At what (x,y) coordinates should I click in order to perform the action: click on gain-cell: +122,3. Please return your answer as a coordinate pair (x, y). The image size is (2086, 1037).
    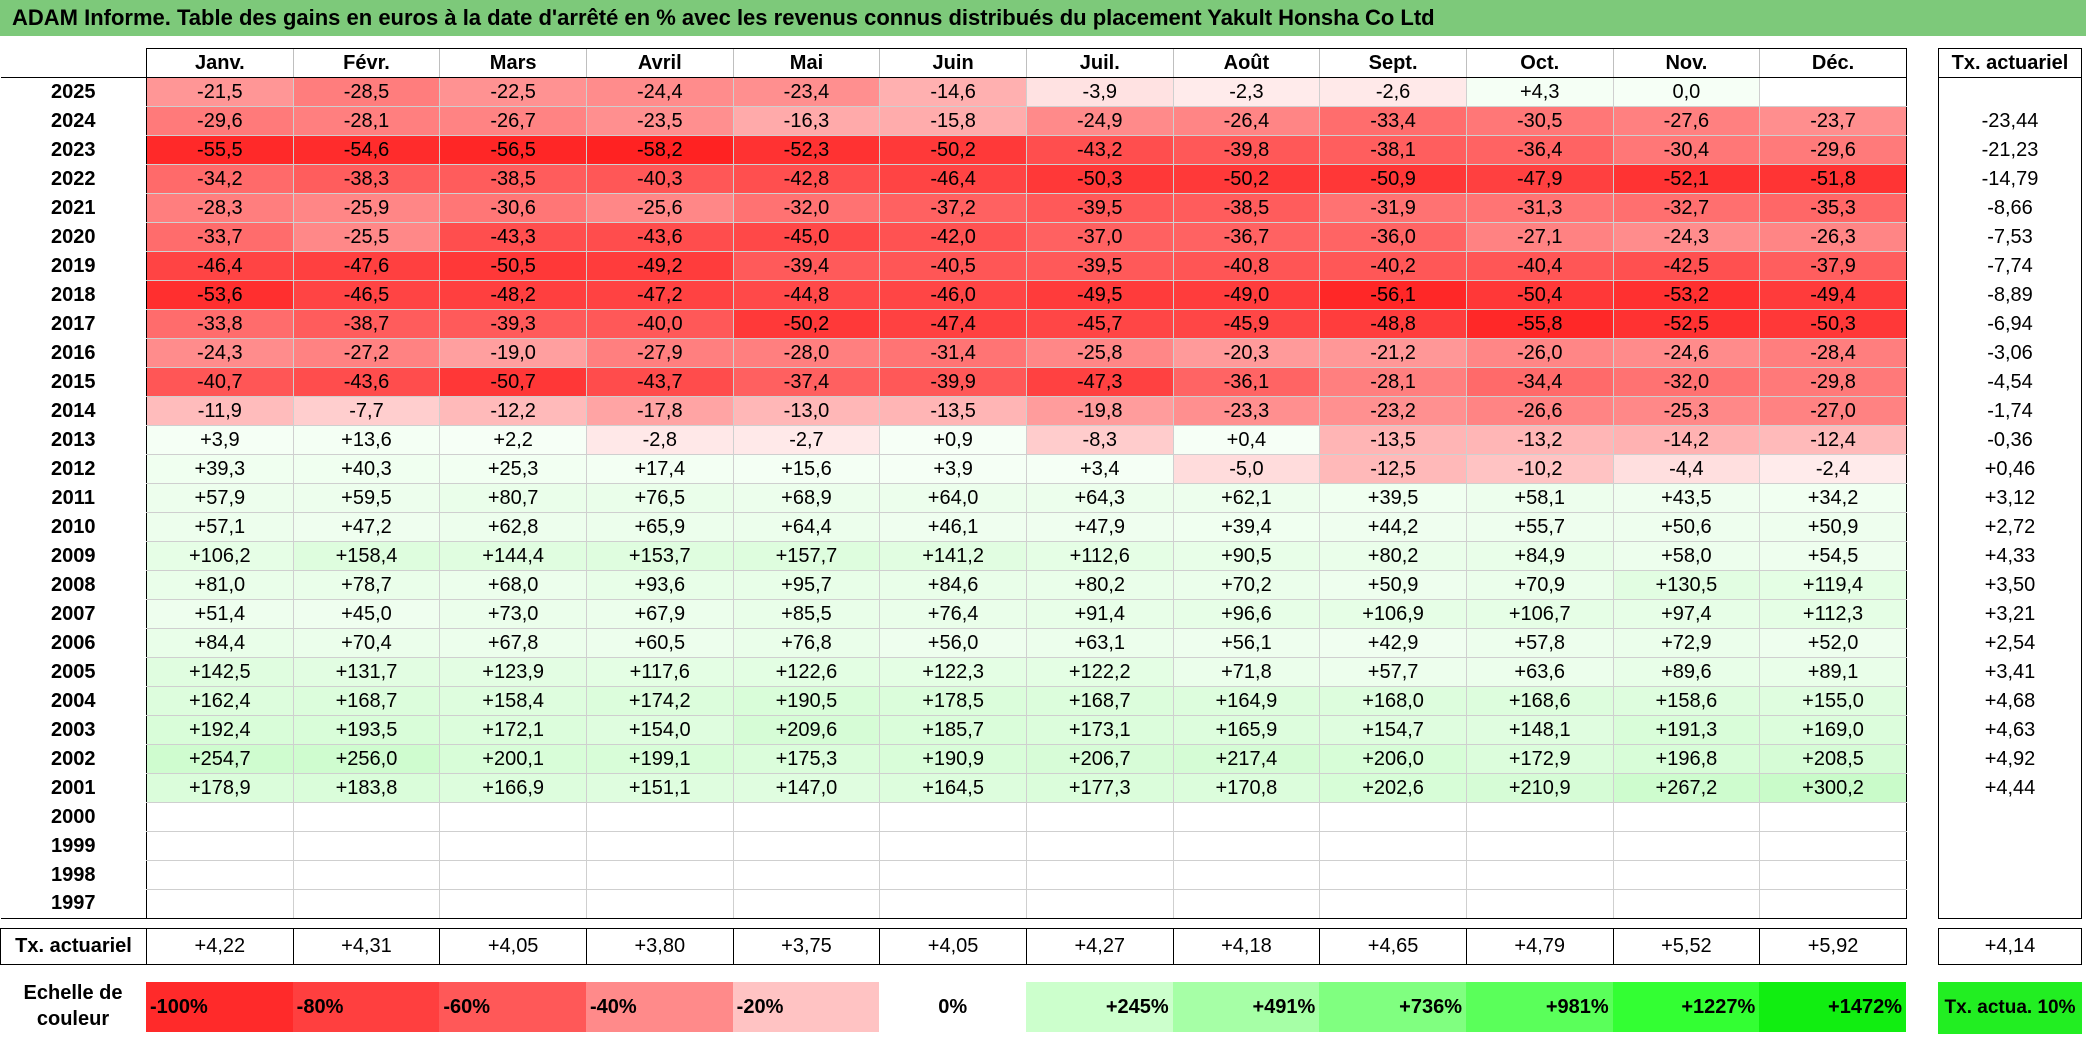
    Looking at the image, I should click on (953, 672).